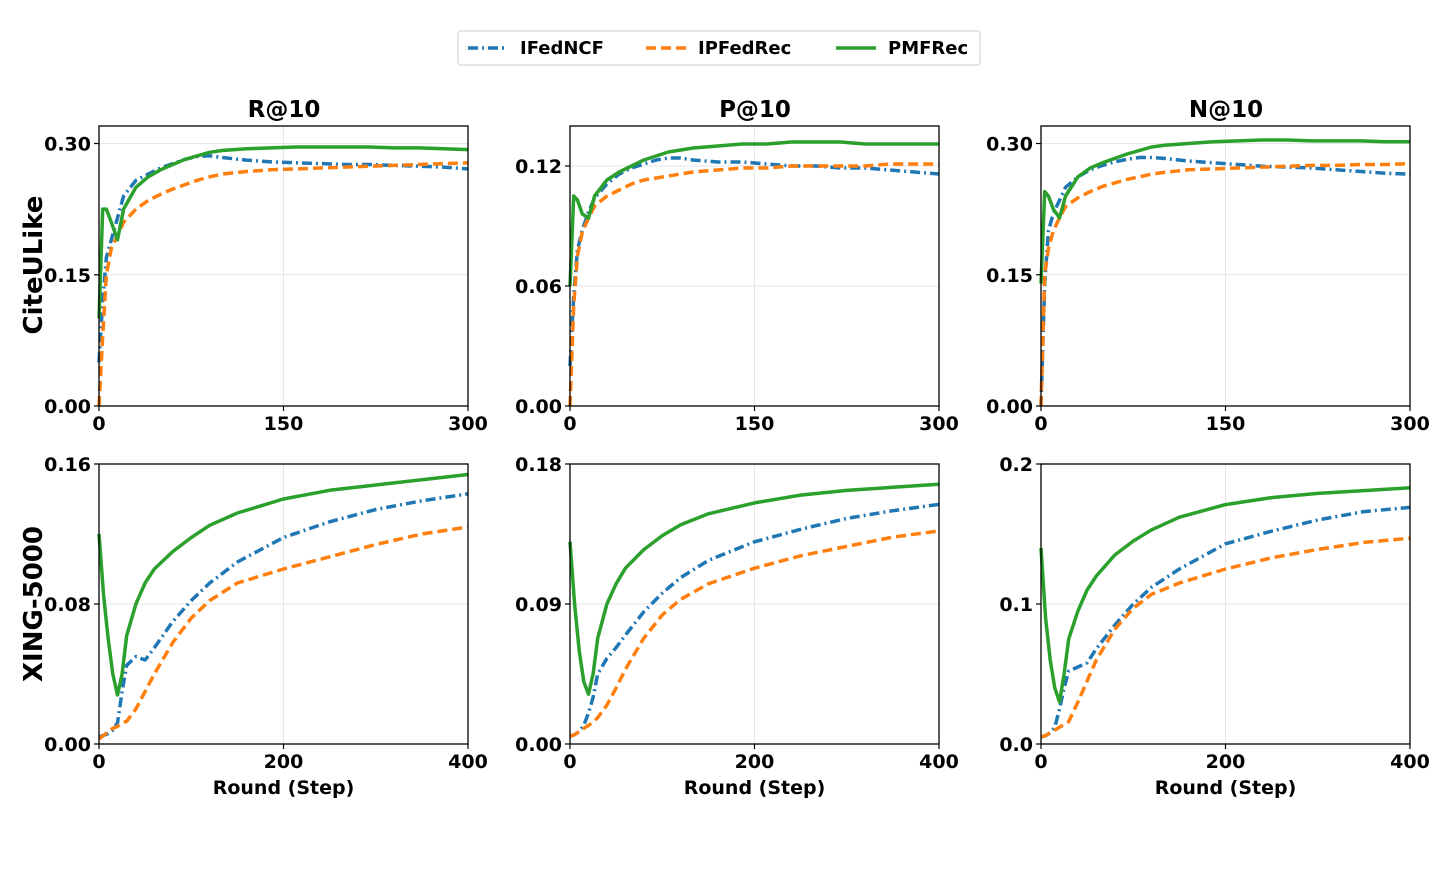  I want to click on subplot-3: 0 150 300 0.00 0.15 0.30, so click(1208, 280).